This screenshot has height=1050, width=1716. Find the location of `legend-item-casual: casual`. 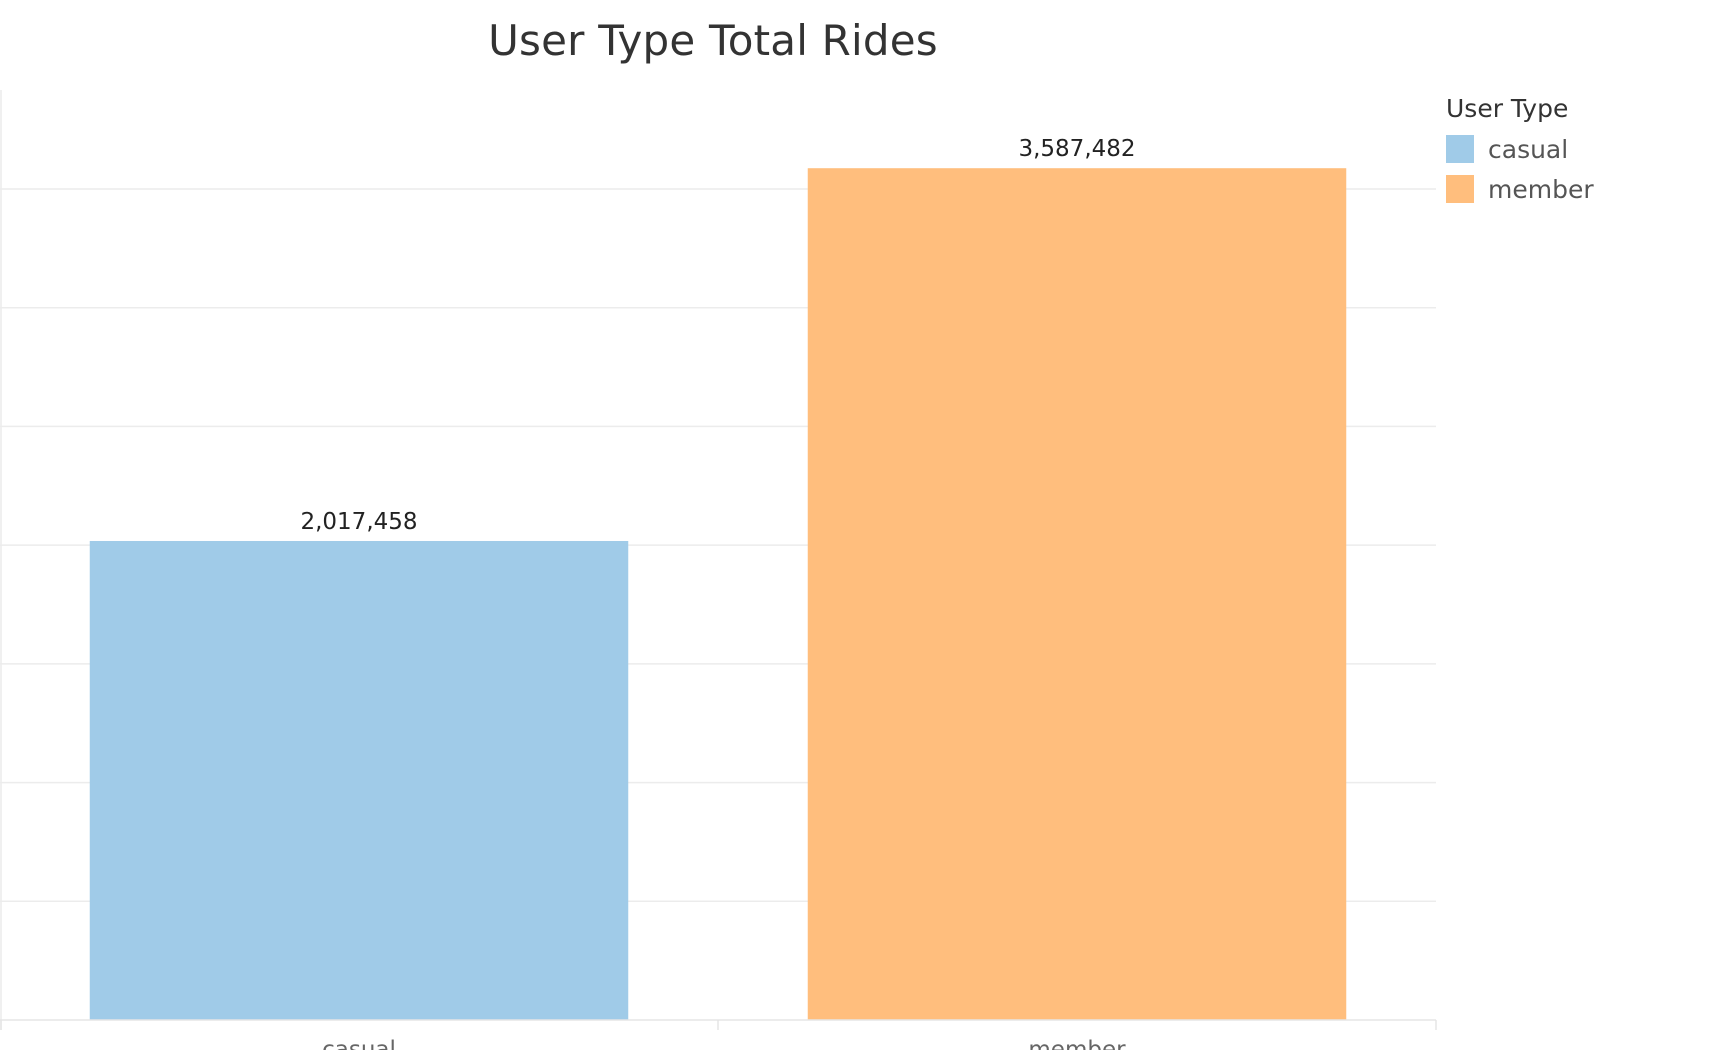

legend-item-casual: casual is located at coordinates (1576, 149).